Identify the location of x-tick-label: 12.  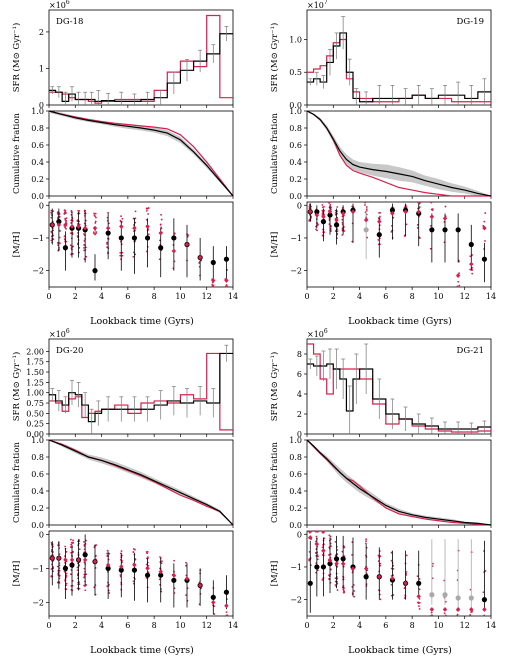
(465, 296).